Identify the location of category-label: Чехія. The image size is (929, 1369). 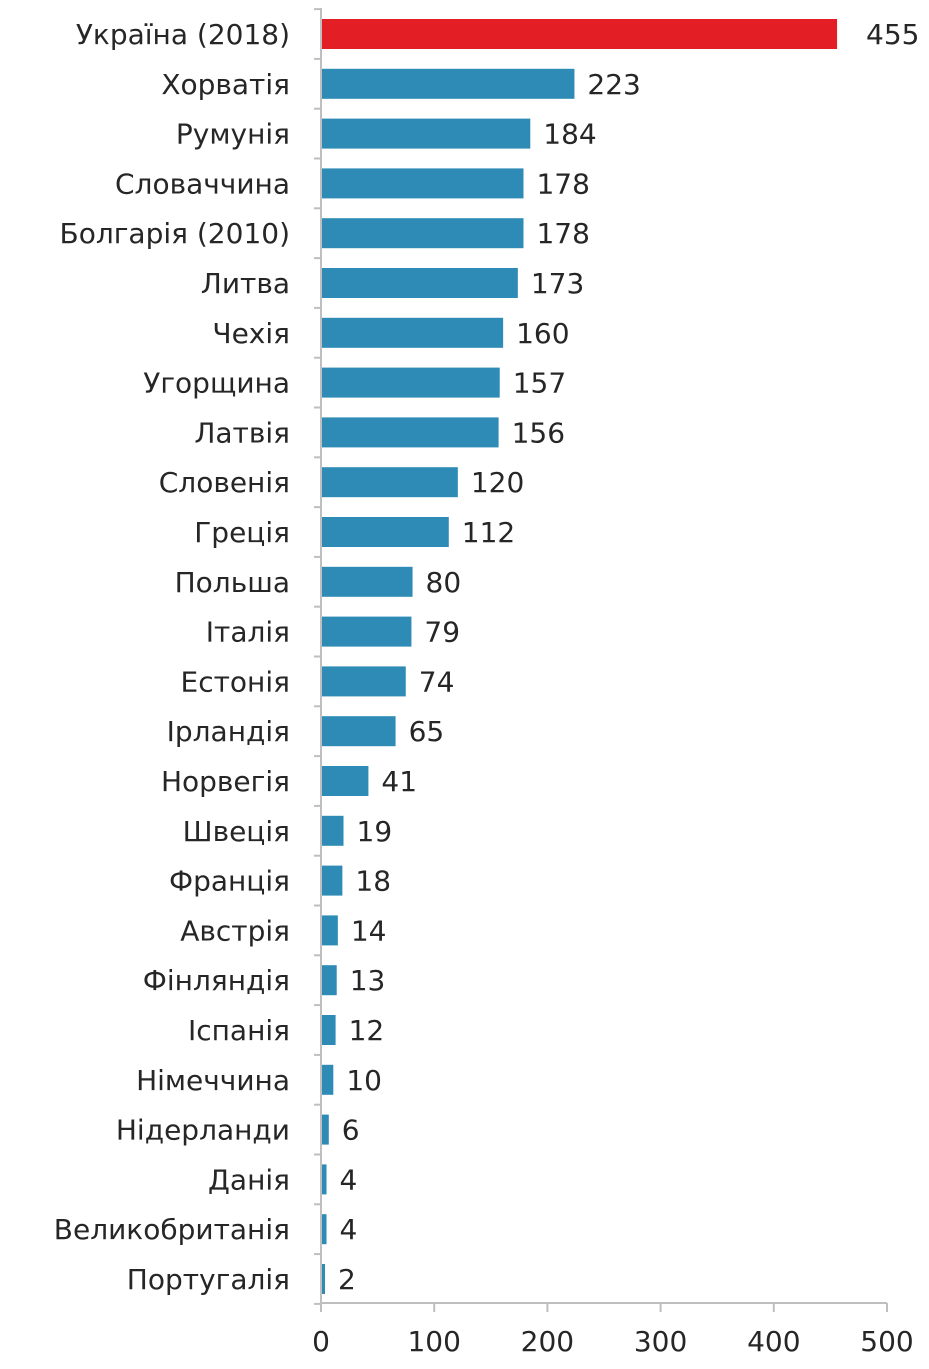
(251, 333).